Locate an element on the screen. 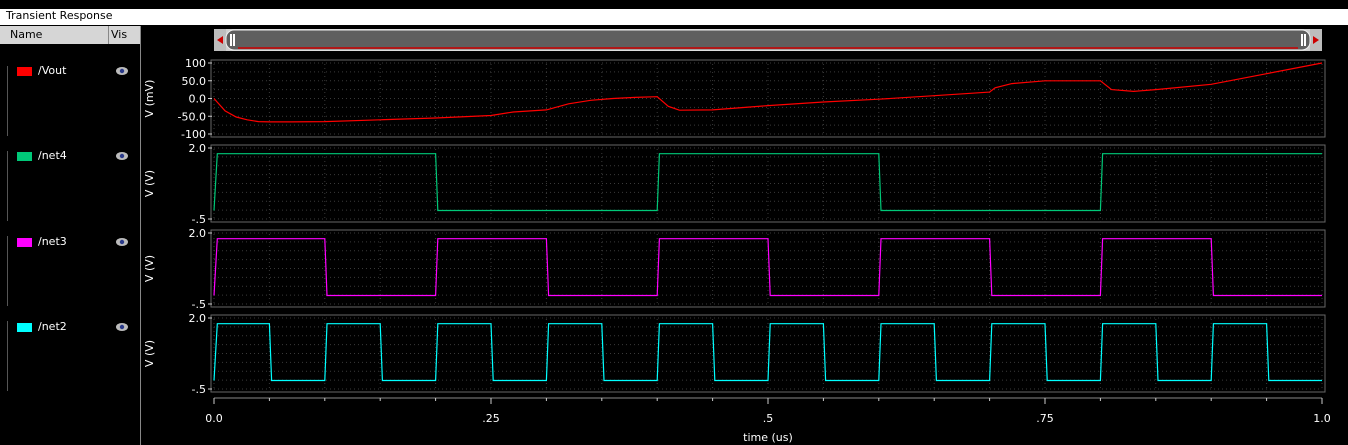 This screenshot has width=1348, height=445. name-column-header: Name is located at coordinates (54, 35).